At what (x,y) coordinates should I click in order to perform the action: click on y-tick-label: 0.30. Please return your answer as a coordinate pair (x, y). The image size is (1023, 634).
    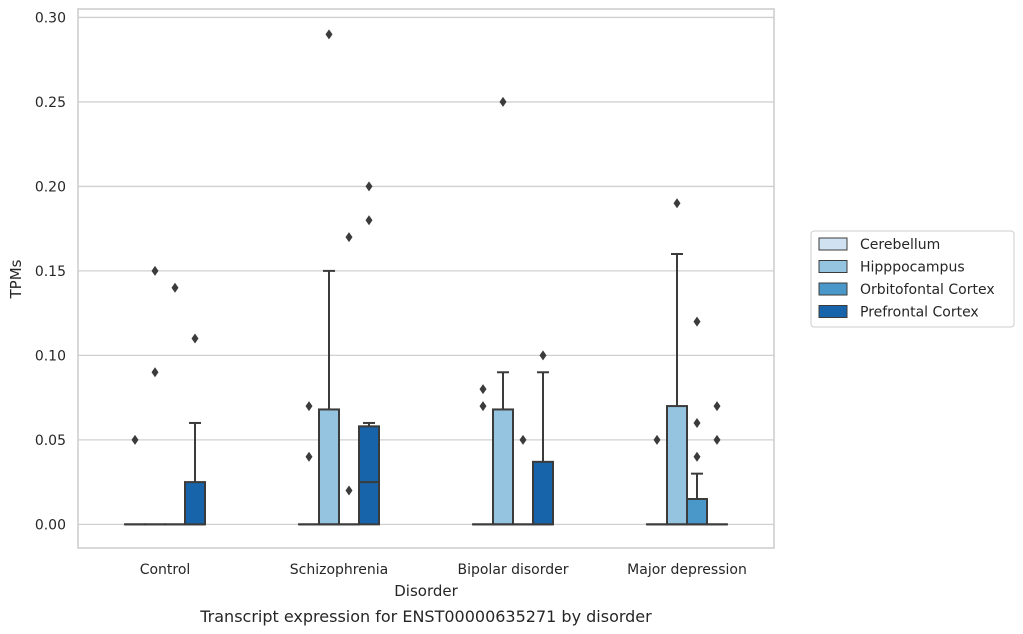
    Looking at the image, I should click on (50, 18).